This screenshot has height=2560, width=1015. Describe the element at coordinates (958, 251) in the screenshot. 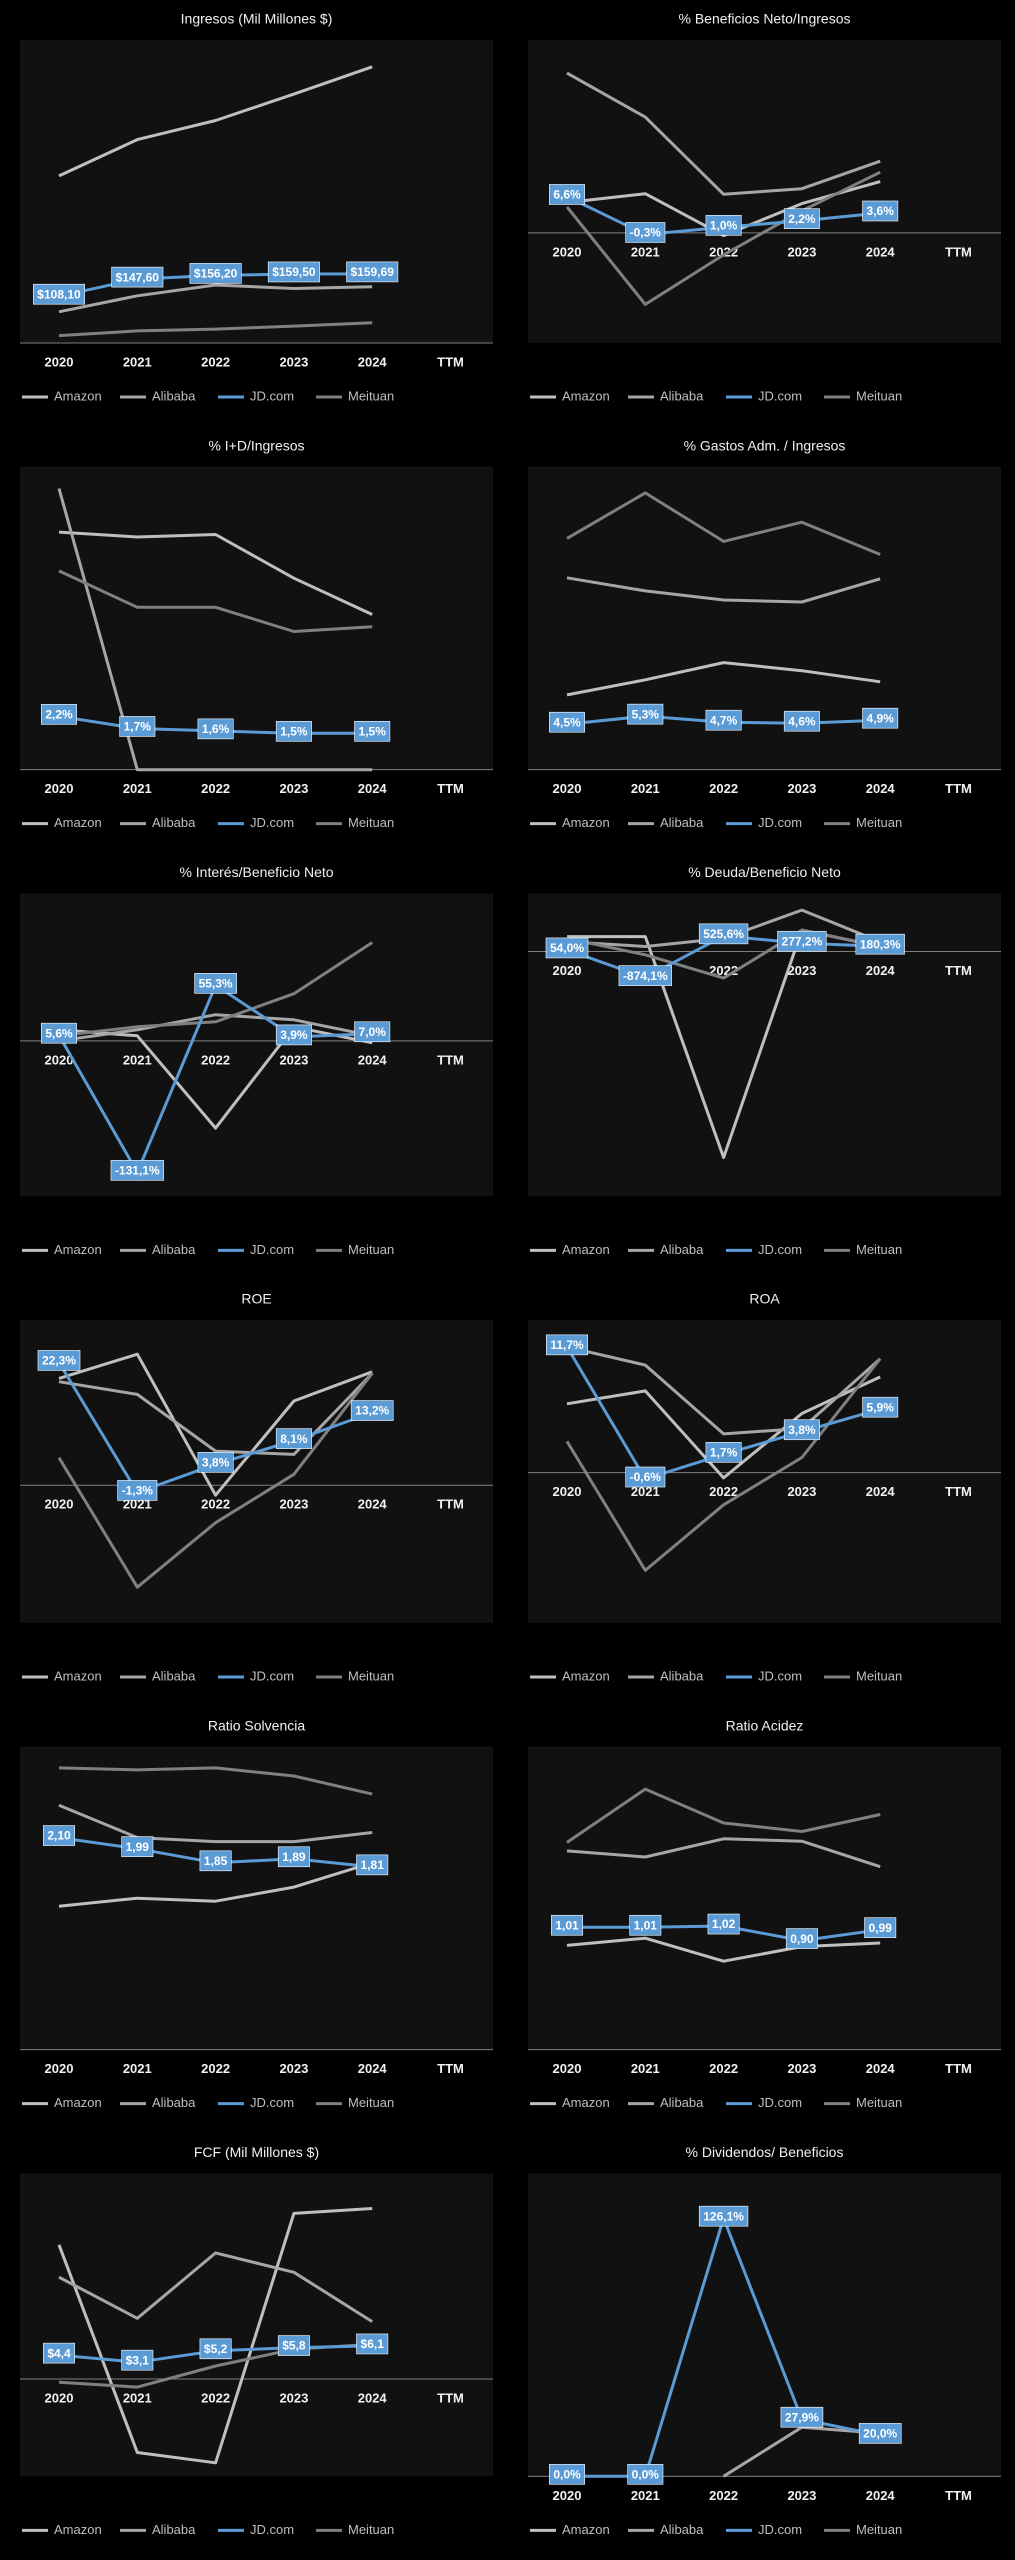

I see `x-tick-label: TTM` at that location.